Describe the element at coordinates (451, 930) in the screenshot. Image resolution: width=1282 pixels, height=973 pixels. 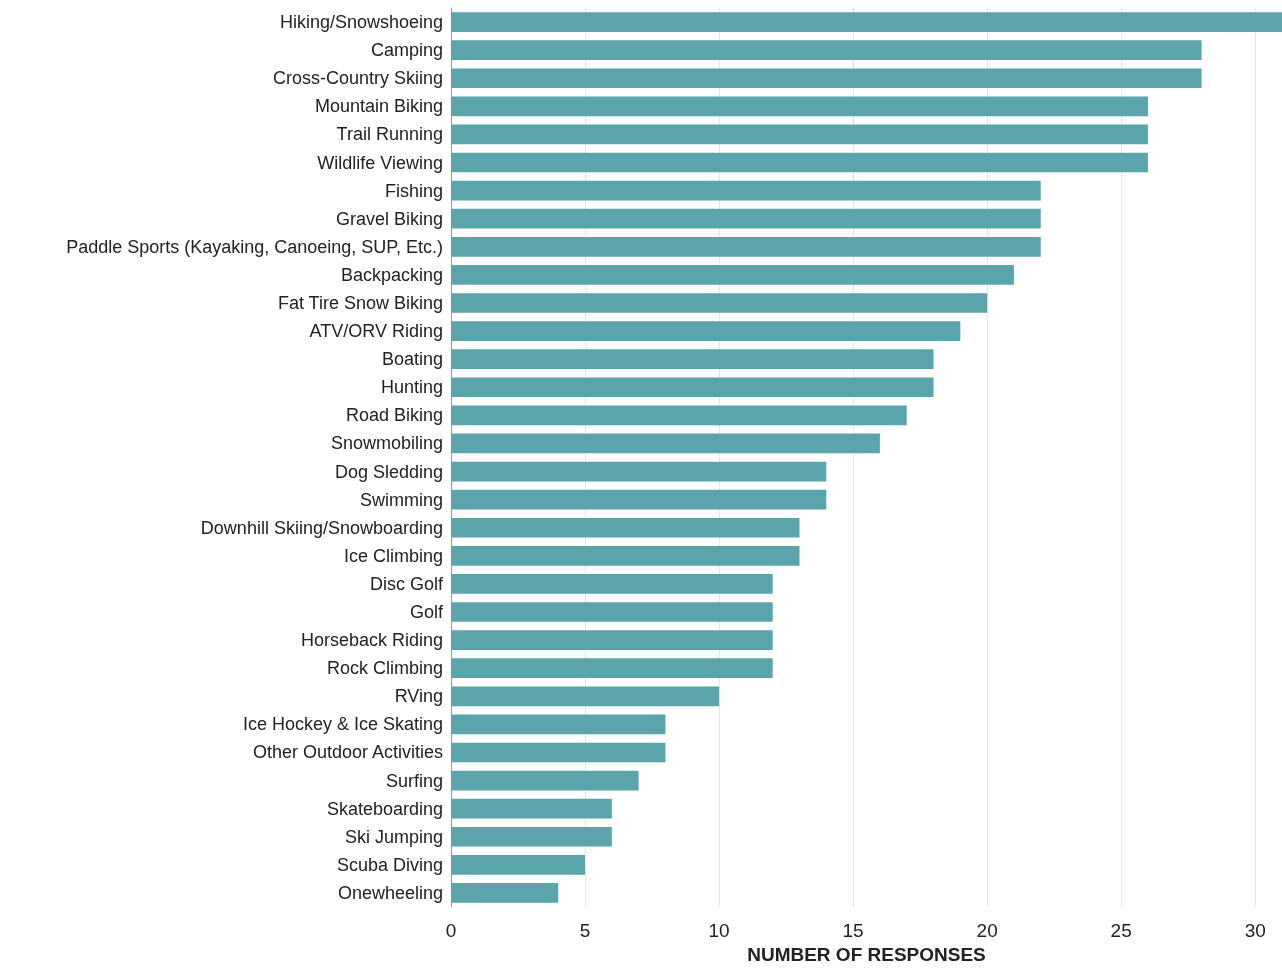
I see `x-tick-label: 0` at that location.